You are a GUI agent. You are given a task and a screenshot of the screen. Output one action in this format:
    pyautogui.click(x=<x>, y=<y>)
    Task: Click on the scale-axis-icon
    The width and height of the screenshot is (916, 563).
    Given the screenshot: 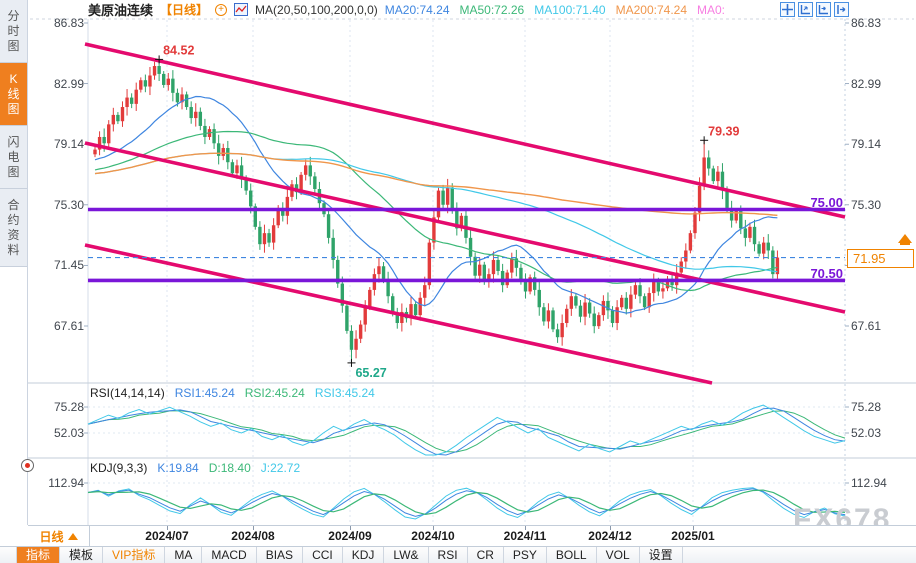 What is the action you would take?
    pyautogui.click(x=805, y=9)
    